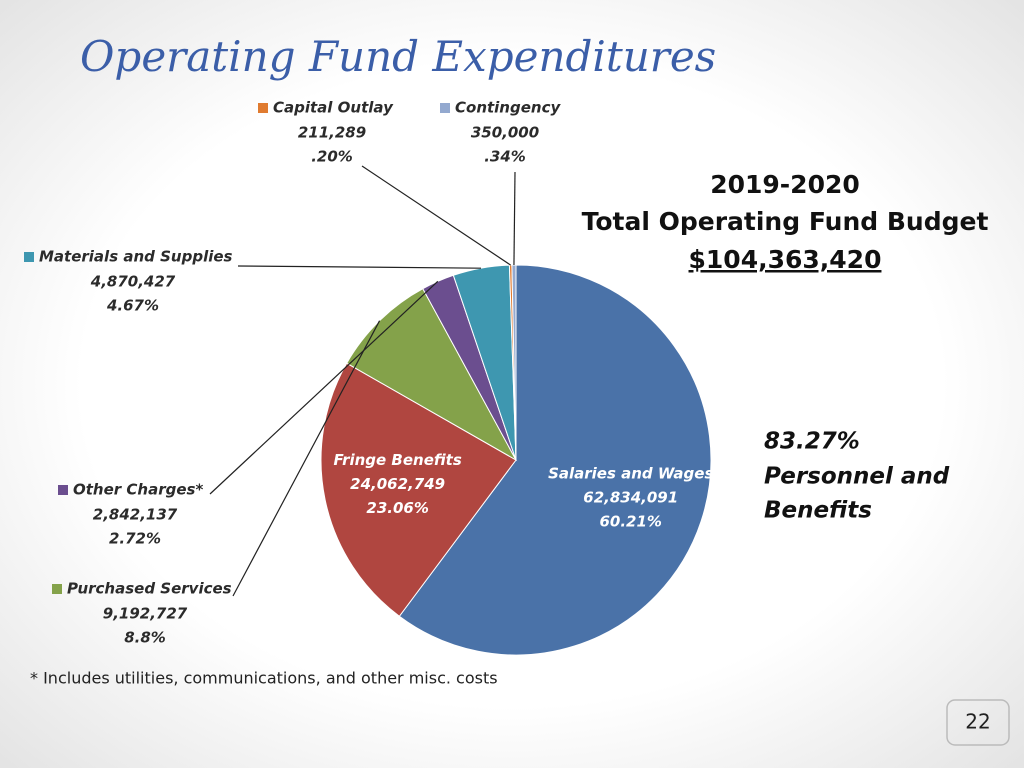 This screenshot has width=1024, height=768. Describe the element at coordinates (857, 477) in the screenshot. I see `personnel-line: Personnel and` at that location.